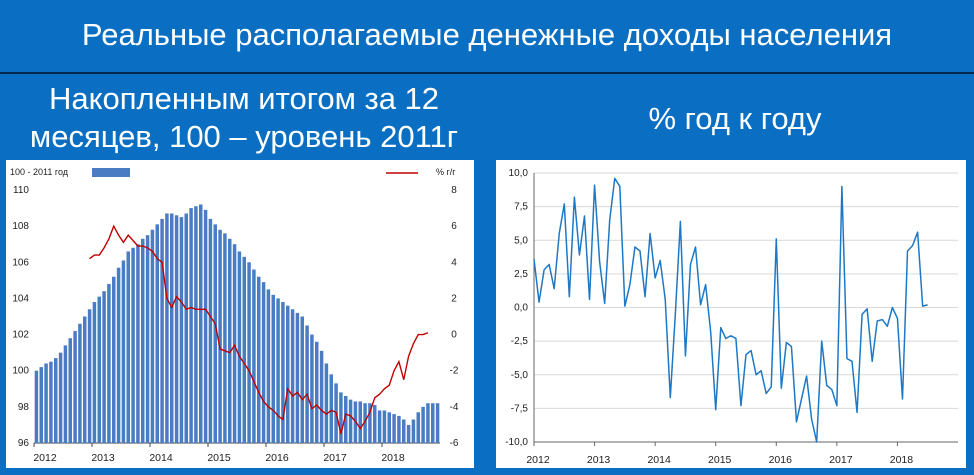 Image resolution: width=974 pixels, height=475 pixels. I want to click on x-tick-label: 2013, so click(103, 458).